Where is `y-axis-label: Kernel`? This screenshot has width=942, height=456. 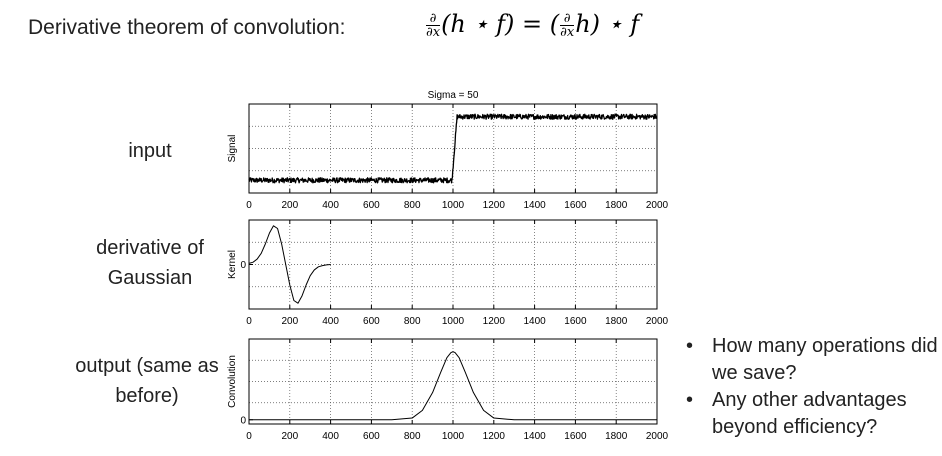
y-axis-label: Kernel is located at coordinates (232, 264).